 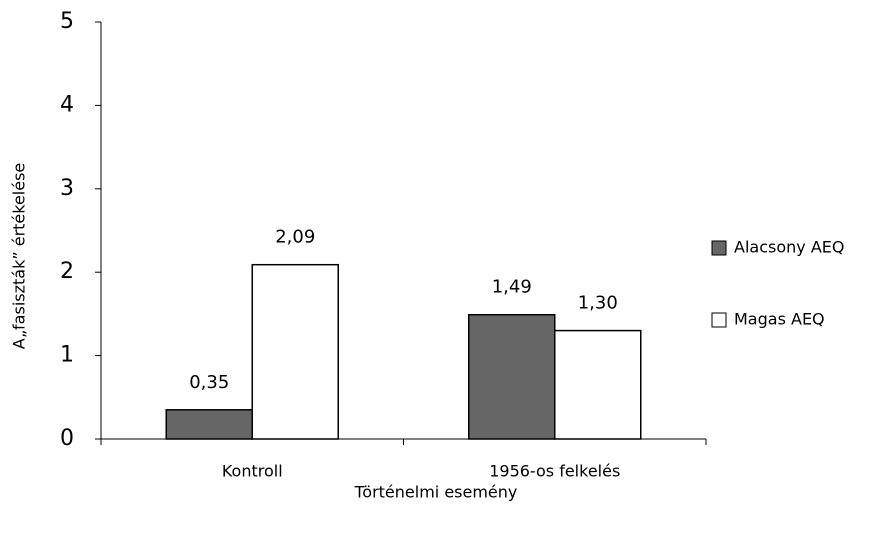 I want to click on value-label: 1,49, so click(x=512, y=287).